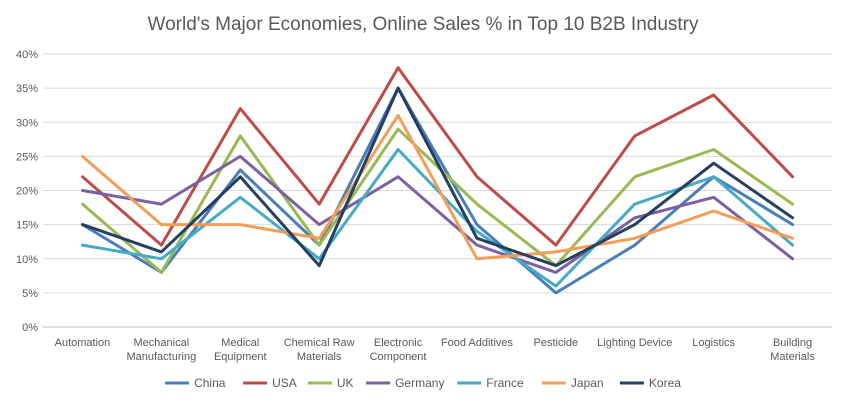 The image size is (847, 404). Describe the element at coordinates (27, 55) in the screenshot. I see `y-tick-label: 40%` at that location.